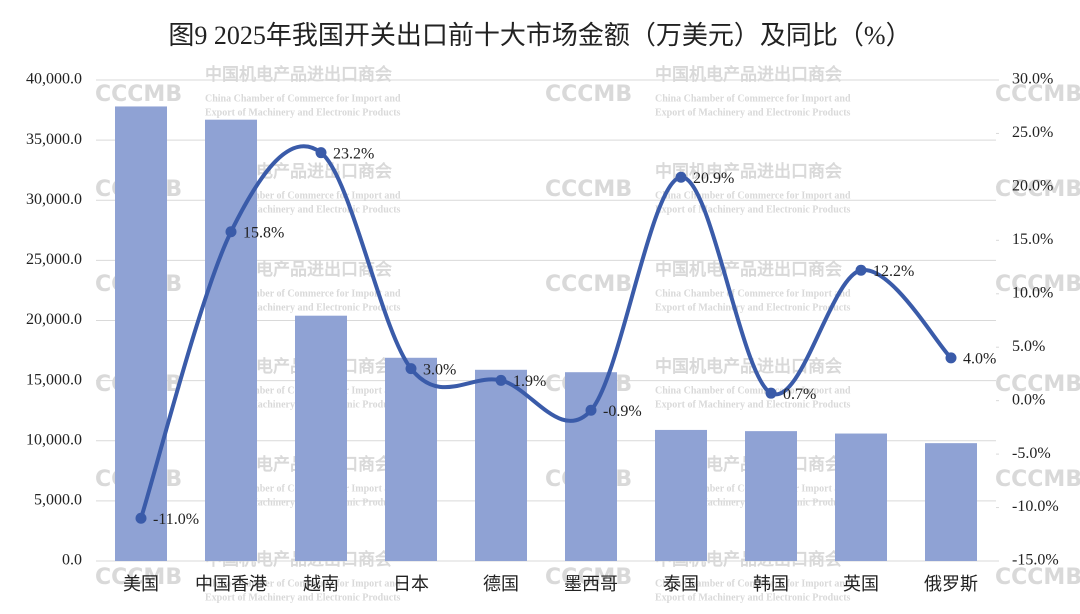 This screenshot has width=1080, height=614. What do you see at coordinates (353, 153) in the screenshot?
I see `data-label: 23.2%` at bounding box center [353, 153].